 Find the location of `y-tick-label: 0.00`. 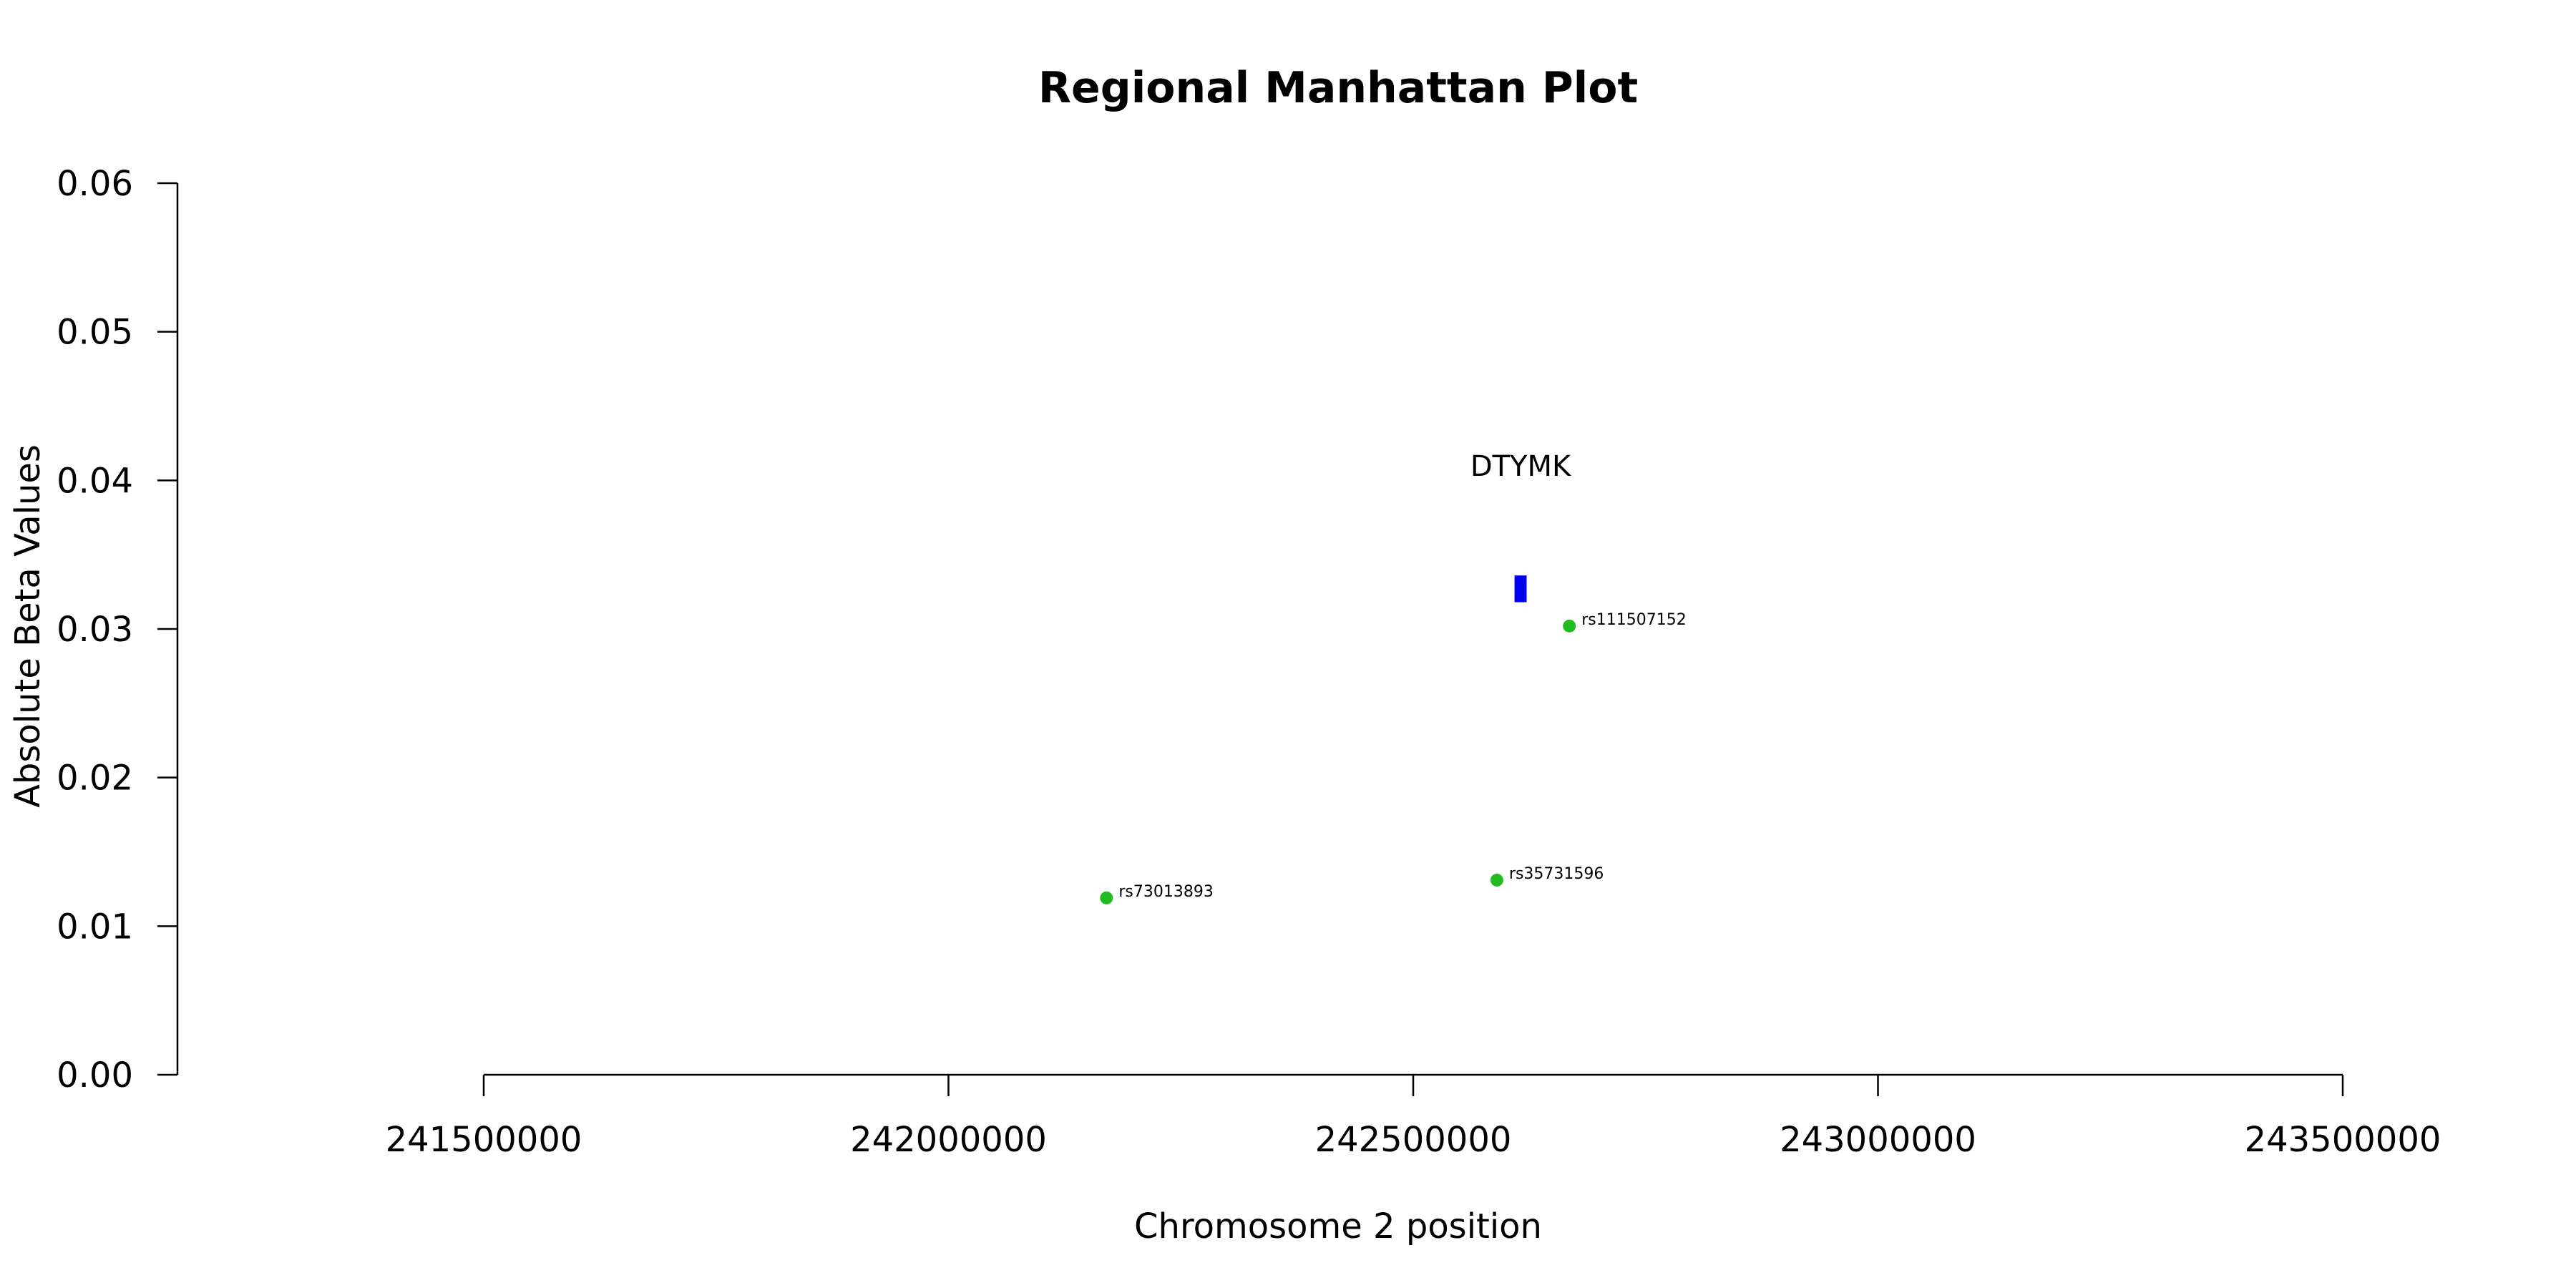

y-tick-label: 0.00 is located at coordinates (95, 1075).